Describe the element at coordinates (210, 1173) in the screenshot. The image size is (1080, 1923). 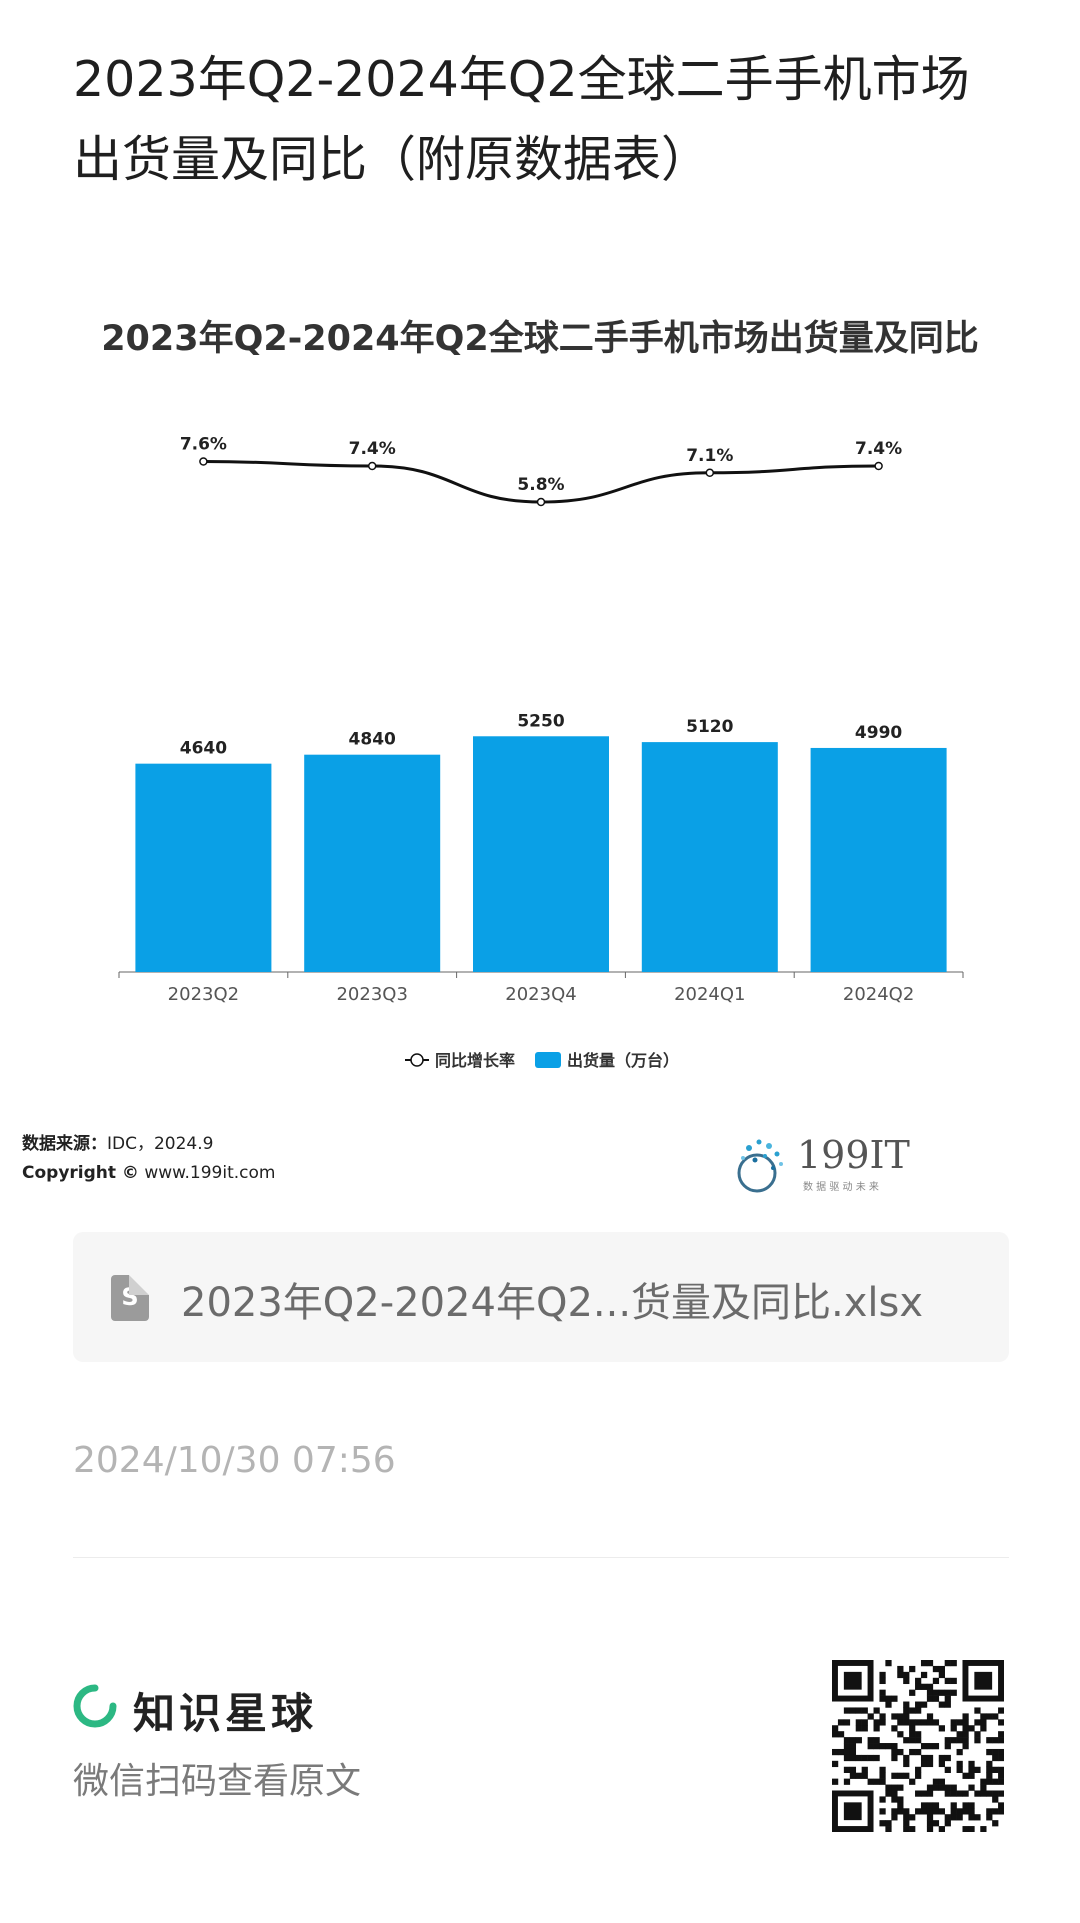
I see `copyright-value: www.199it.com` at that location.